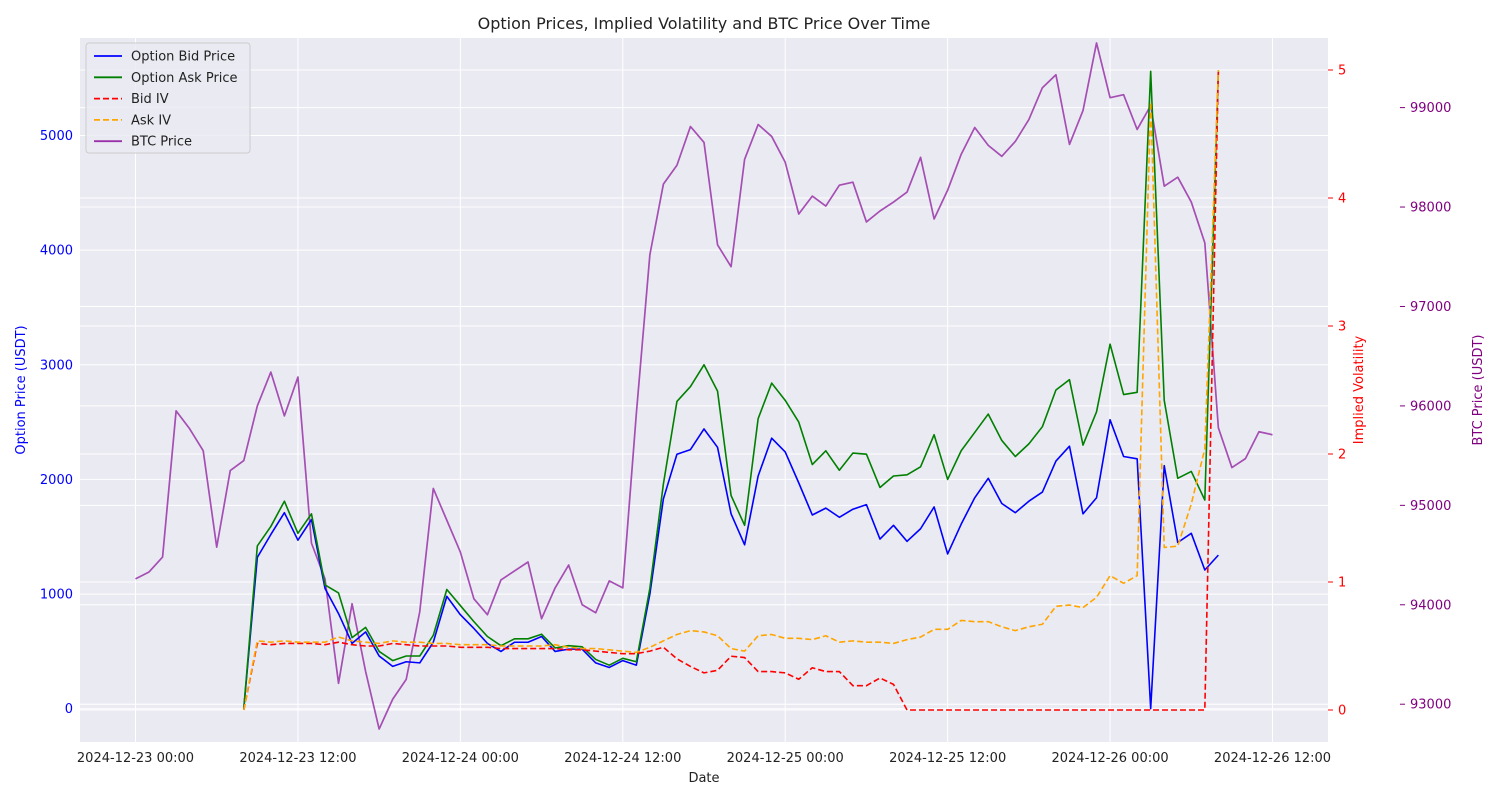 The width and height of the screenshot is (1500, 804). I want to click on price-tick-label: 5000, so click(56, 136).